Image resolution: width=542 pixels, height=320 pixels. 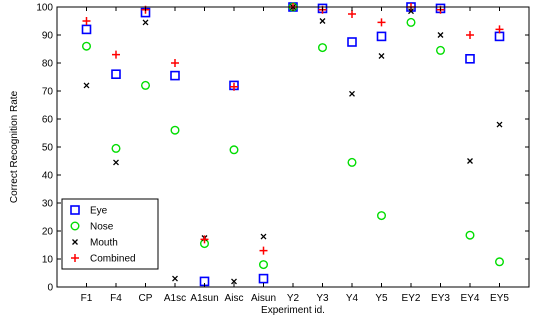 What do you see at coordinates (470, 235) in the screenshot?
I see `point-nose-ey4` at bounding box center [470, 235].